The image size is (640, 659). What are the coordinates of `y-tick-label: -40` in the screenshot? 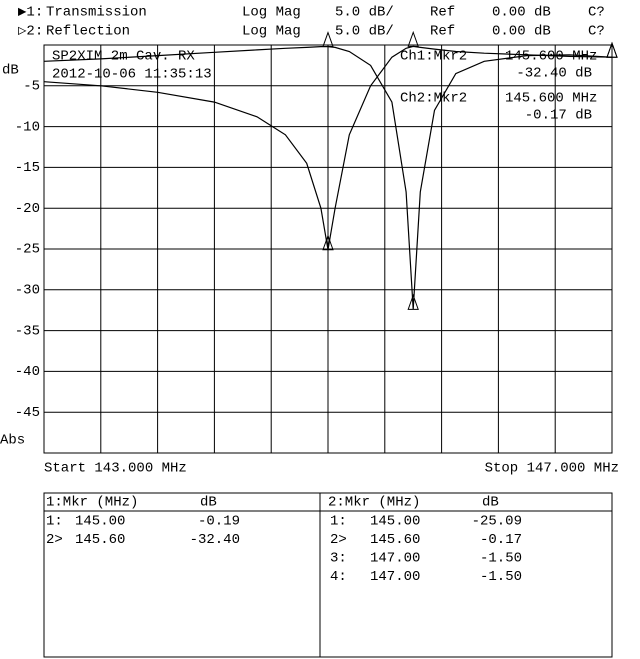 It's located at (27, 372).